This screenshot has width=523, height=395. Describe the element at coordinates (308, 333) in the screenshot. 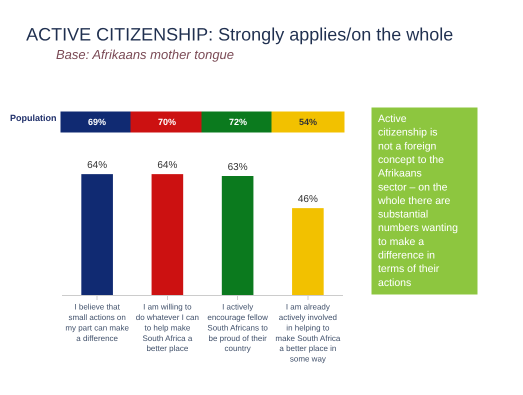

I see `x-tick-label: I am already actively involved in helping to make South Africa a better place in some way` at that location.